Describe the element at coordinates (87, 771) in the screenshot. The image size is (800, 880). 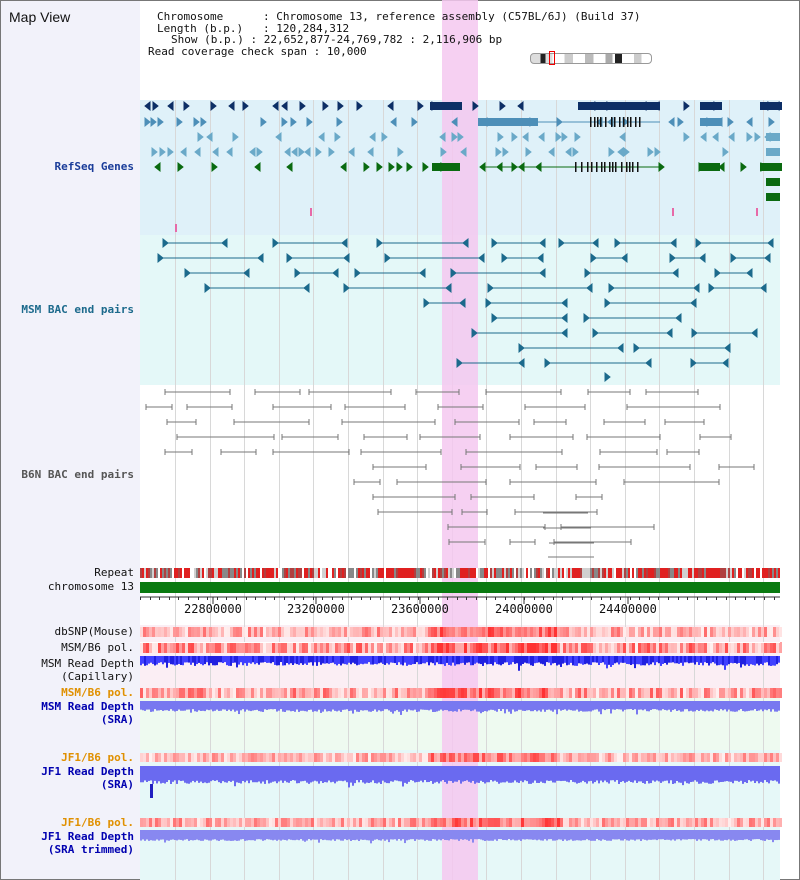
I see `track-label-jf1-depth: JF1 Read Depth` at that location.